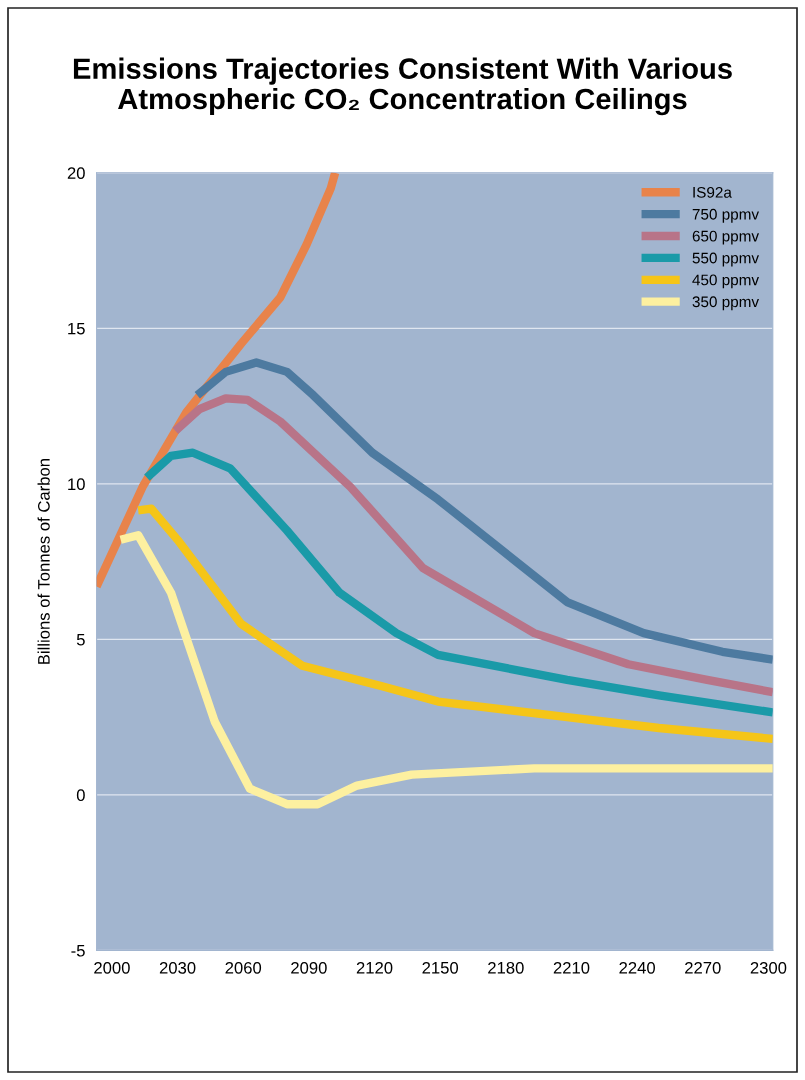  What do you see at coordinates (243, 967) in the screenshot?
I see `x-tick-label: 2060` at bounding box center [243, 967].